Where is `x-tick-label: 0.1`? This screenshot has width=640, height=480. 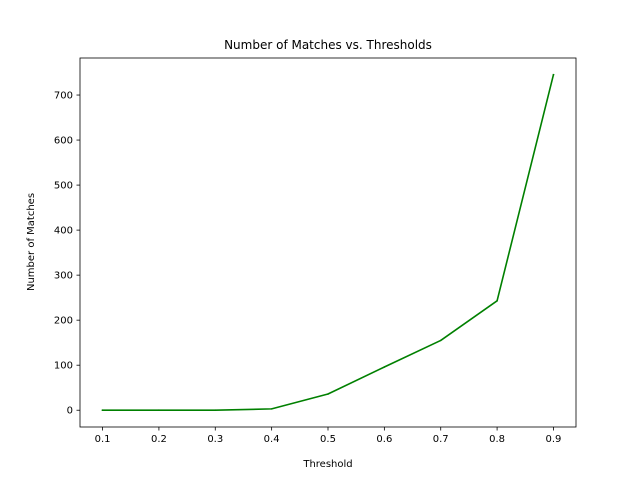 x-tick-label: 0.1 is located at coordinates (103, 439).